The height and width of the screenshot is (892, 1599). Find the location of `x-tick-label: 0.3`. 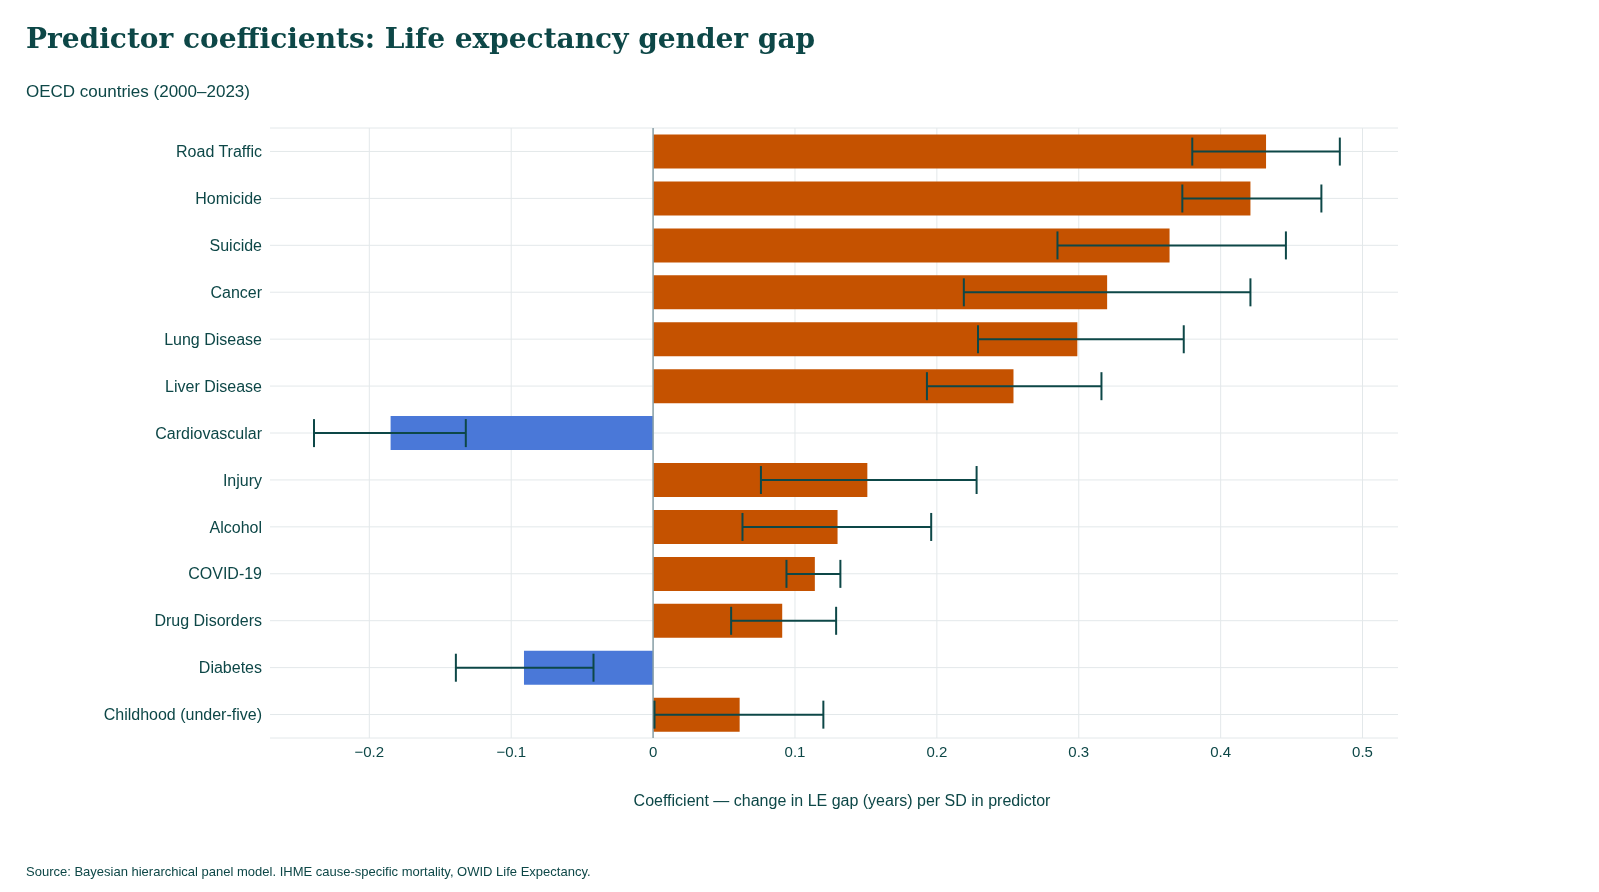

x-tick-label: 0.3 is located at coordinates (1079, 751).